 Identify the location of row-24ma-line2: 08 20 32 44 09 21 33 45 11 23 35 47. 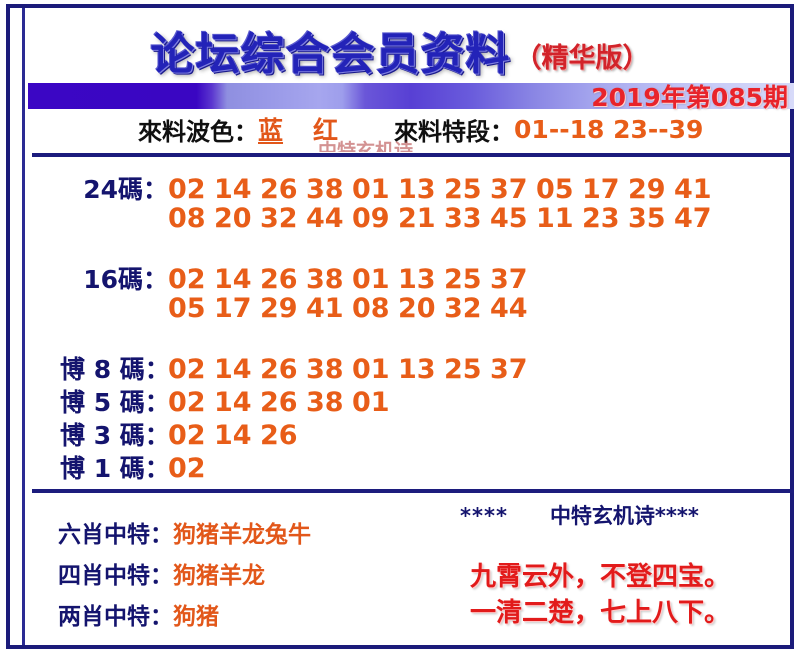
(399, 218).